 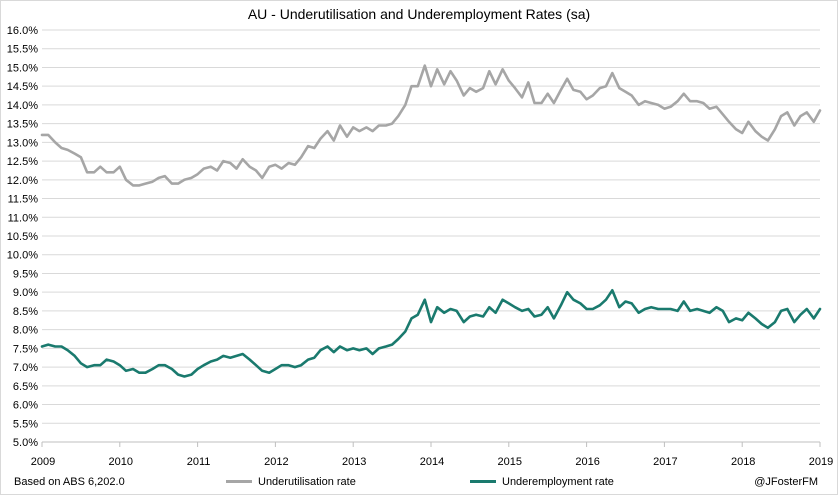 What do you see at coordinates (354, 462) in the screenshot?
I see `x-tick-label: 2013` at bounding box center [354, 462].